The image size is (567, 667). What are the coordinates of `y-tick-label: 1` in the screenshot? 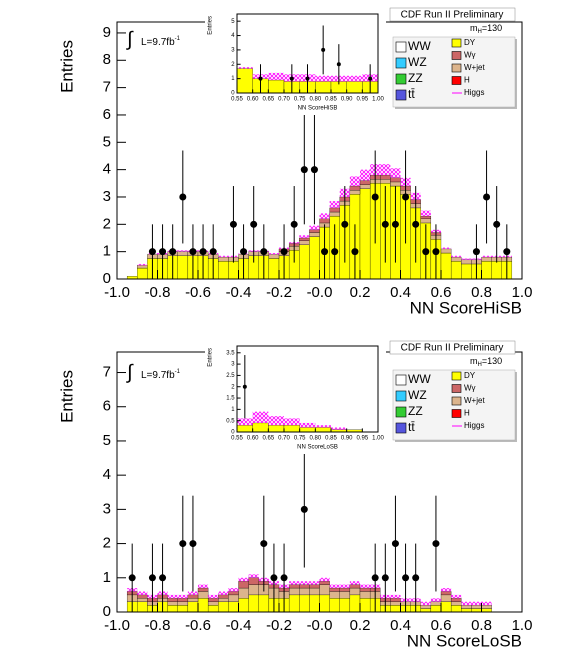 It's located at (107, 251).